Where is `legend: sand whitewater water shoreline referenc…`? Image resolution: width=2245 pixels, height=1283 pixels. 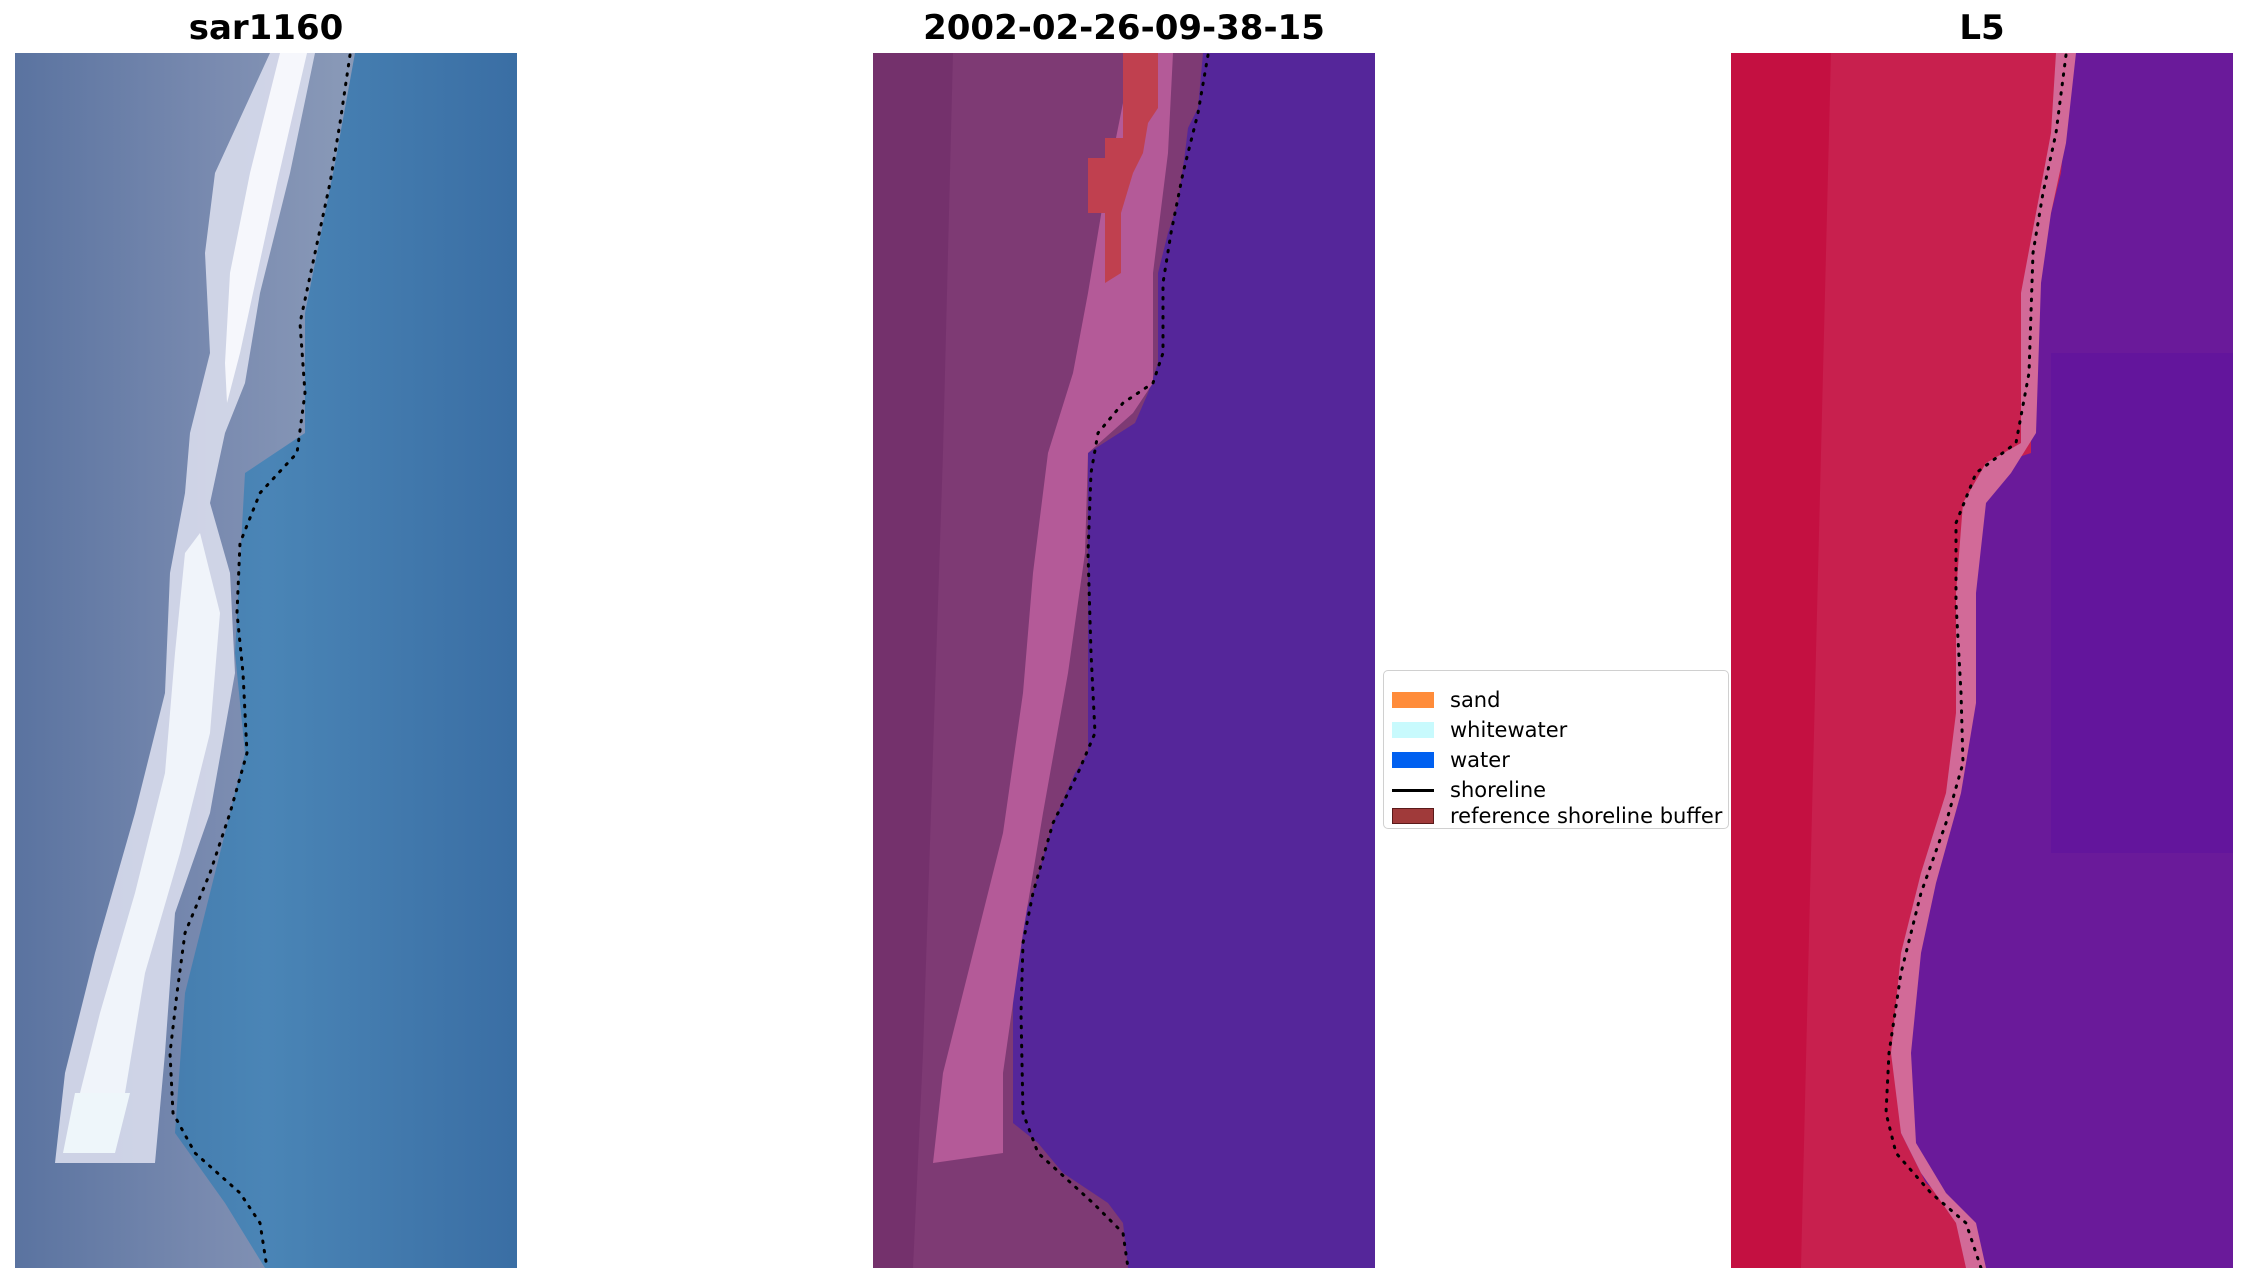
legend: sand whitewater water shoreline referenc… is located at coordinates (1556, 749).